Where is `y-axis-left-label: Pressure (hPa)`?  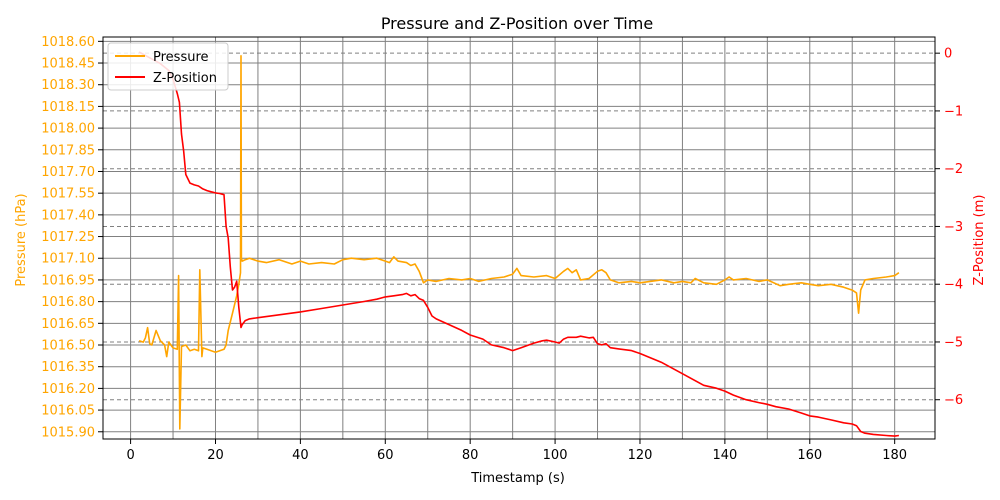 y-axis-left-label: Pressure (hPa) is located at coordinates (21, 239).